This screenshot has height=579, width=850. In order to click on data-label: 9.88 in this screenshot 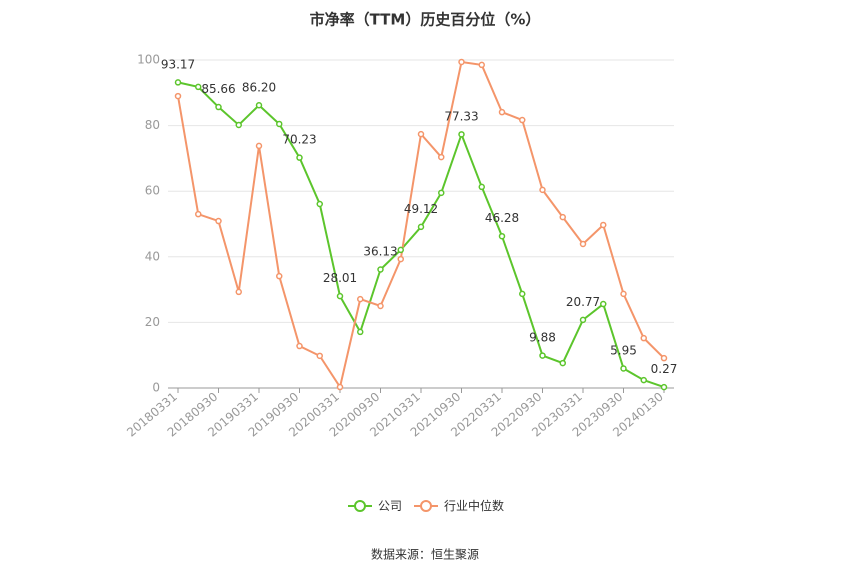, I will do `click(542, 338)`.